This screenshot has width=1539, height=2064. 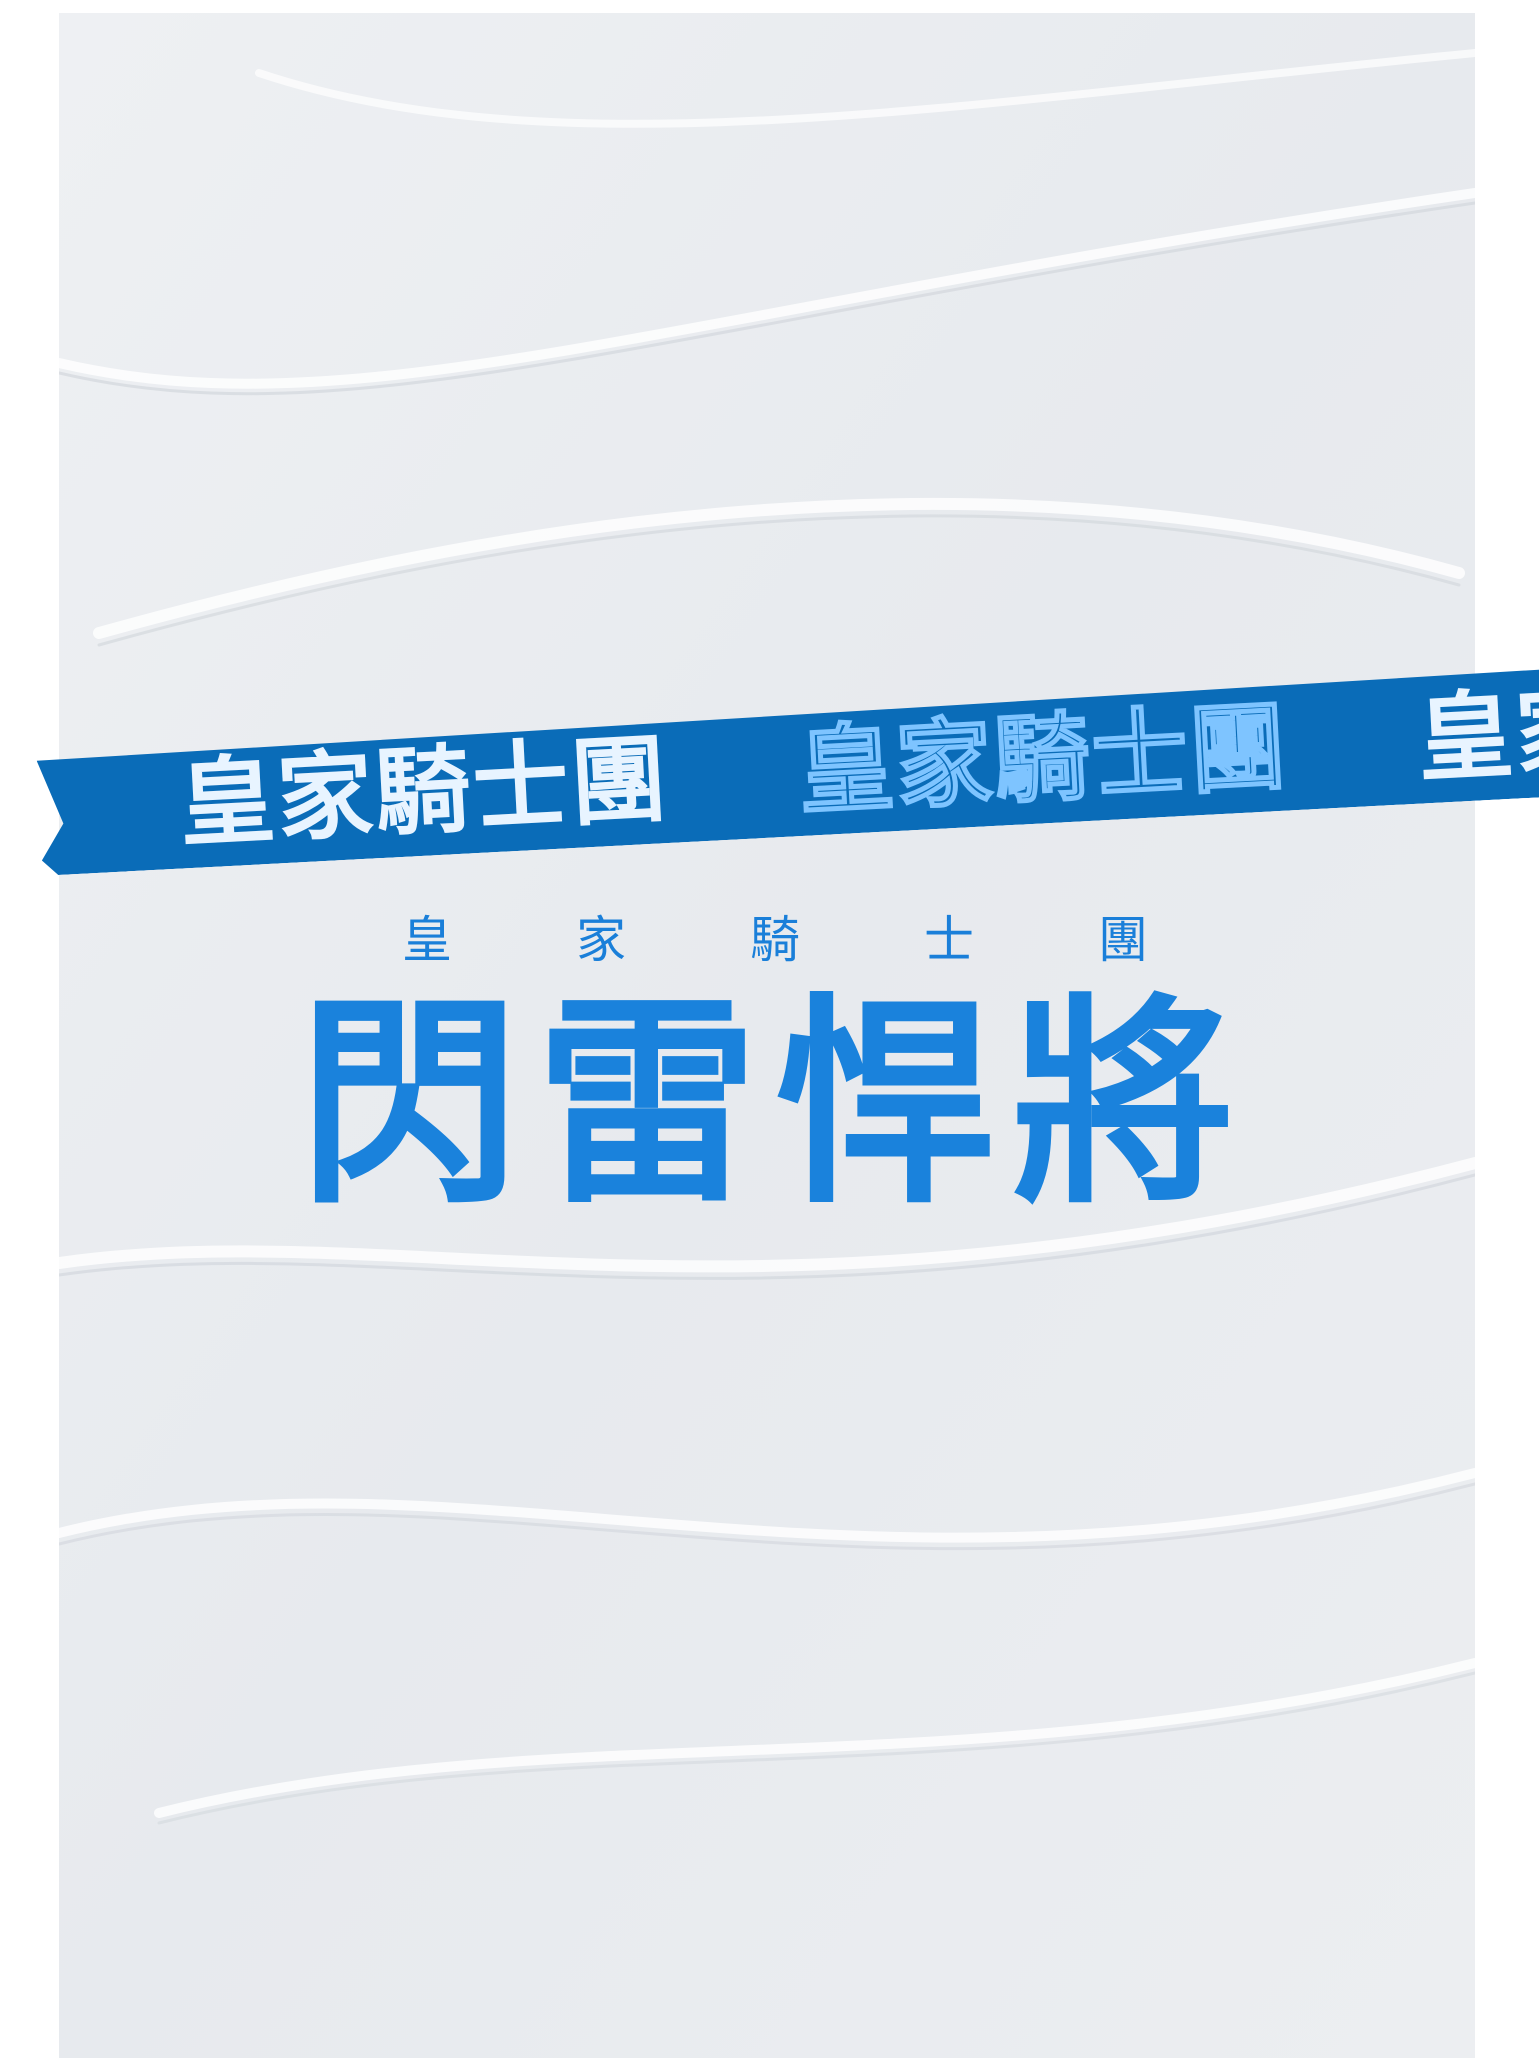 What do you see at coordinates (837, 940) in the screenshot?
I see `subtitle: 皇家騎士團` at bounding box center [837, 940].